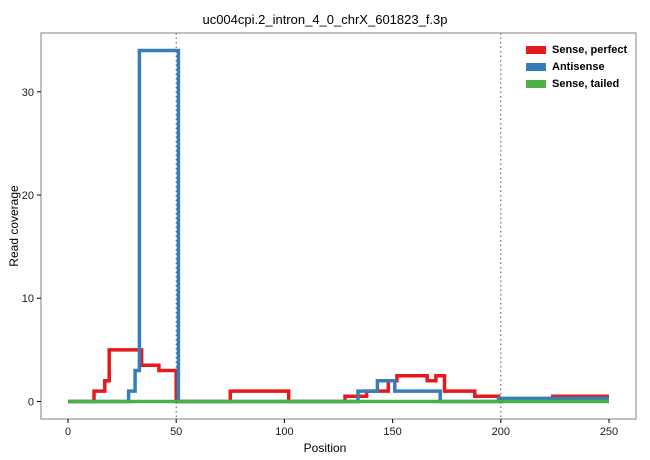 This screenshot has height=460, width=650. What do you see at coordinates (536, 84) in the screenshot?
I see `legend-key-sense-tailed` at bounding box center [536, 84].